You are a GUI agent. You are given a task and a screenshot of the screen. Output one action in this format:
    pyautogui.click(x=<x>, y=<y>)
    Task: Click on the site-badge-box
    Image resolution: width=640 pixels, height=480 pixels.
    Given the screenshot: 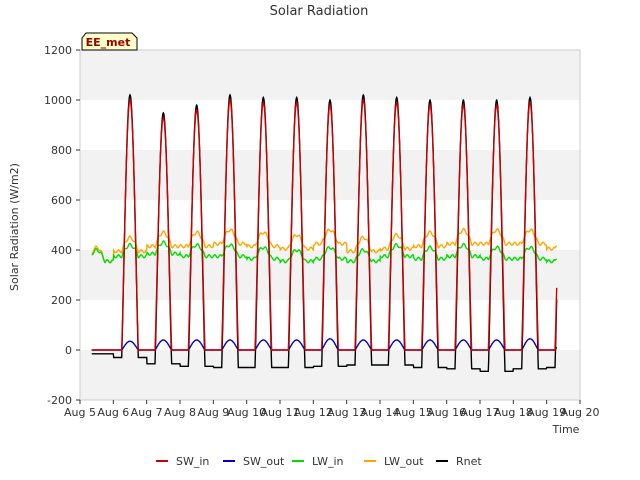 What is the action you would take?
    pyautogui.click(x=109, y=41)
    